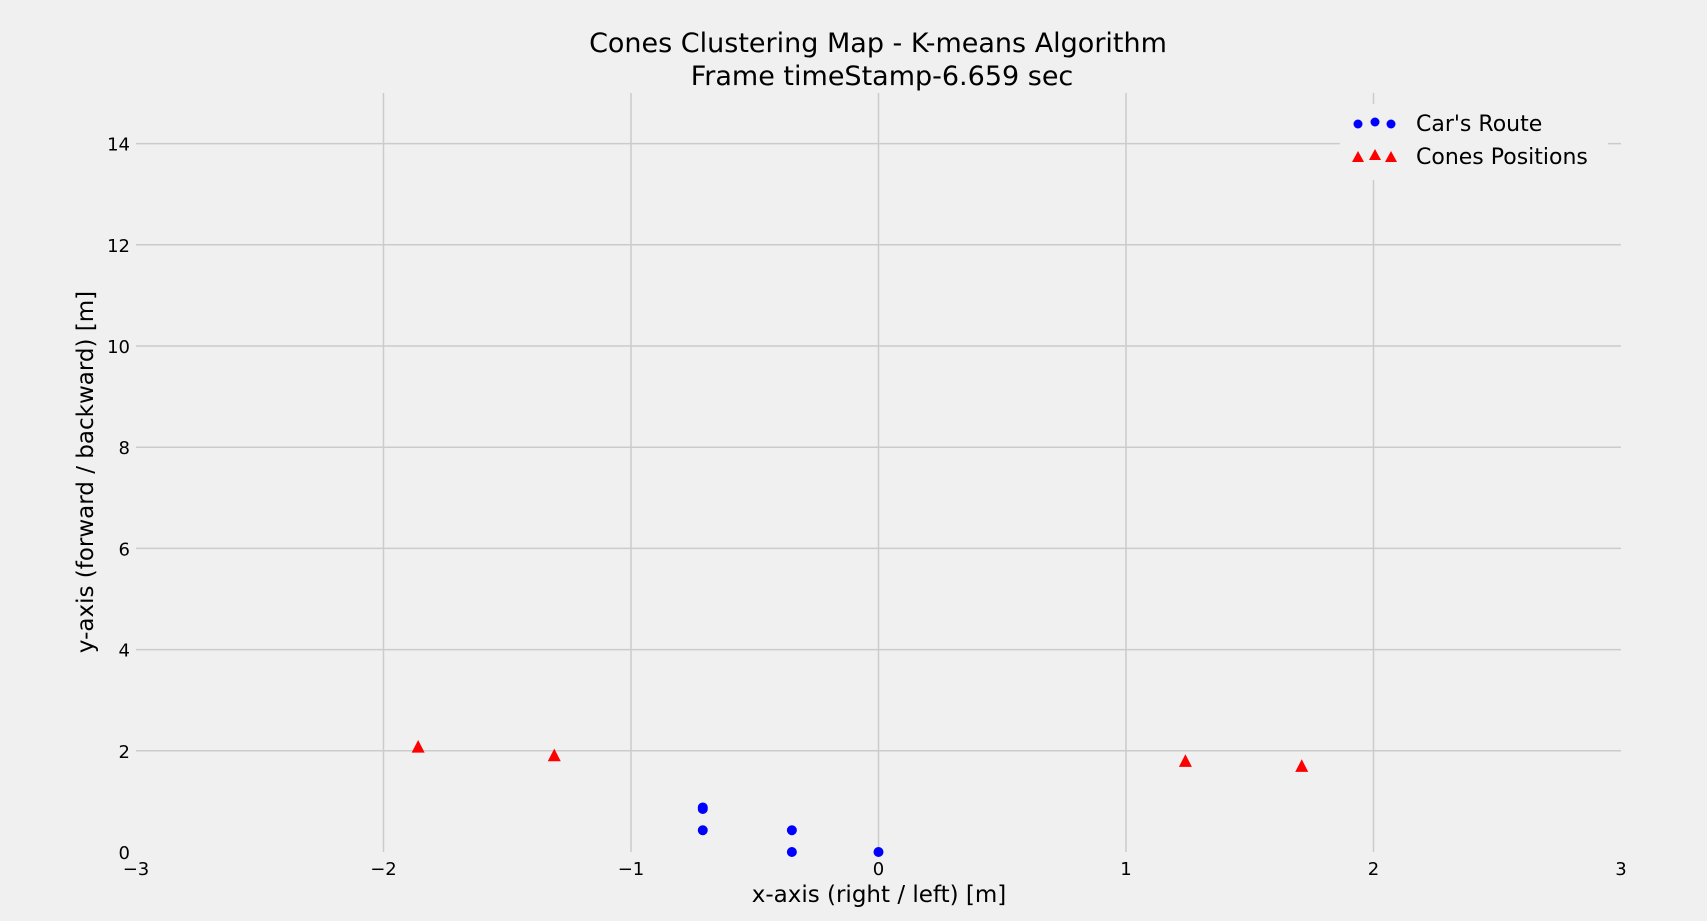  I want to click on x-tick-label: 1, so click(1125, 869).